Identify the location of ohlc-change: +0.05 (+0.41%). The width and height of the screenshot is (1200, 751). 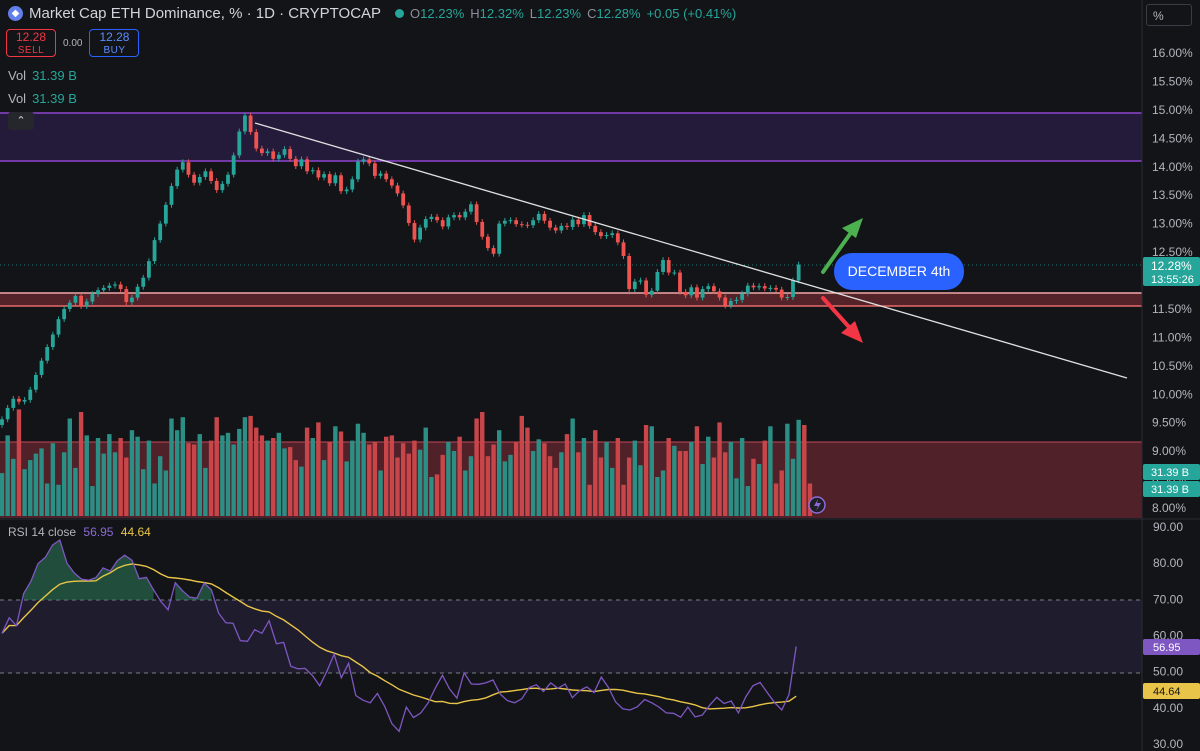
(691, 13).